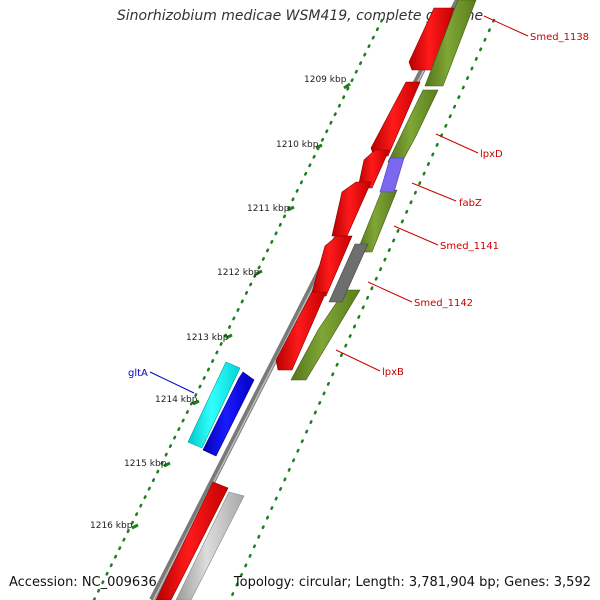  Describe the element at coordinates (111, 526) in the screenshot. I see `kbp-tick-label: 1216 kbp` at that location.